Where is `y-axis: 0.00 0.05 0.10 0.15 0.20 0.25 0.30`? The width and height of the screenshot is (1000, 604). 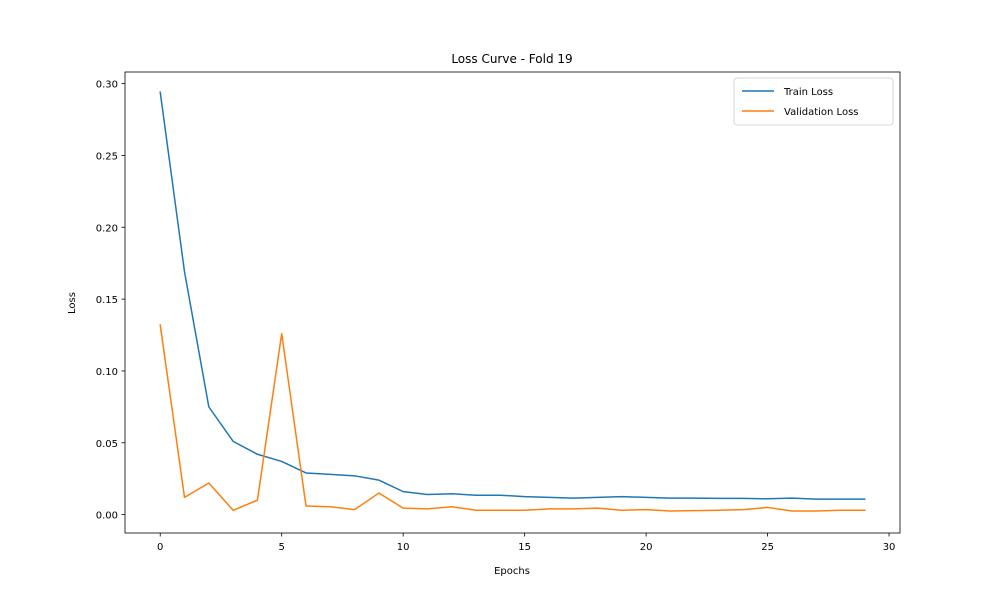 y-axis: 0.00 0.05 0.10 0.15 0.20 0.25 0.30 is located at coordinates (110, 301).